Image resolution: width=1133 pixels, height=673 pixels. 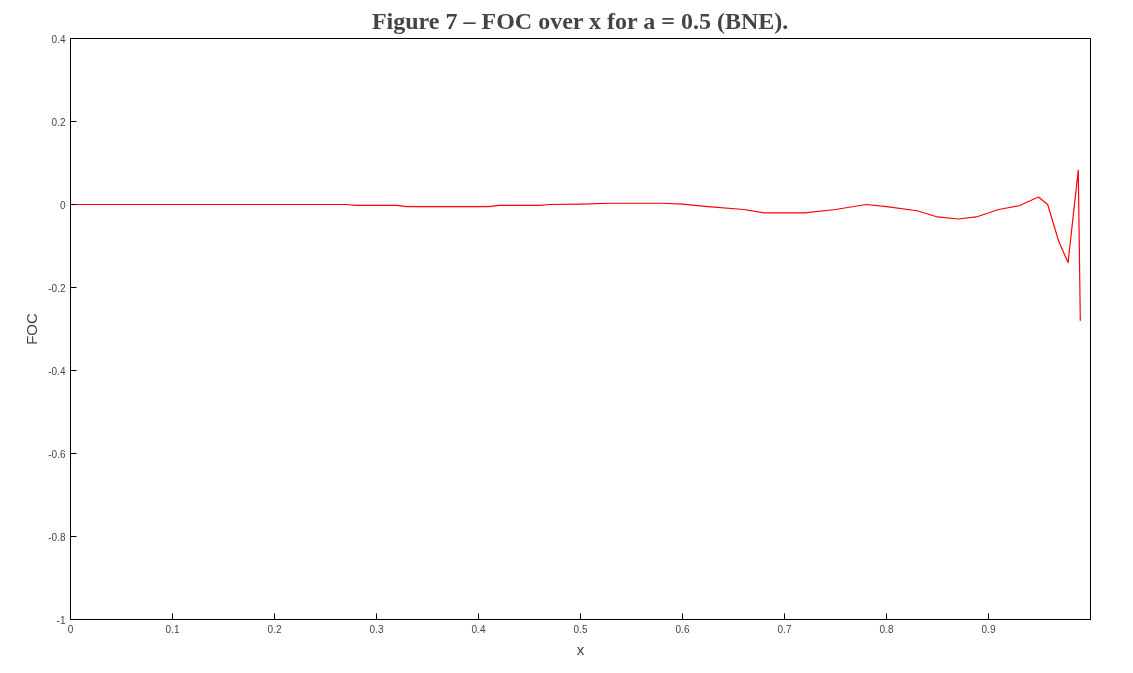 I want to click on x-tick-label: 0.8, so click(x=886, y=629).